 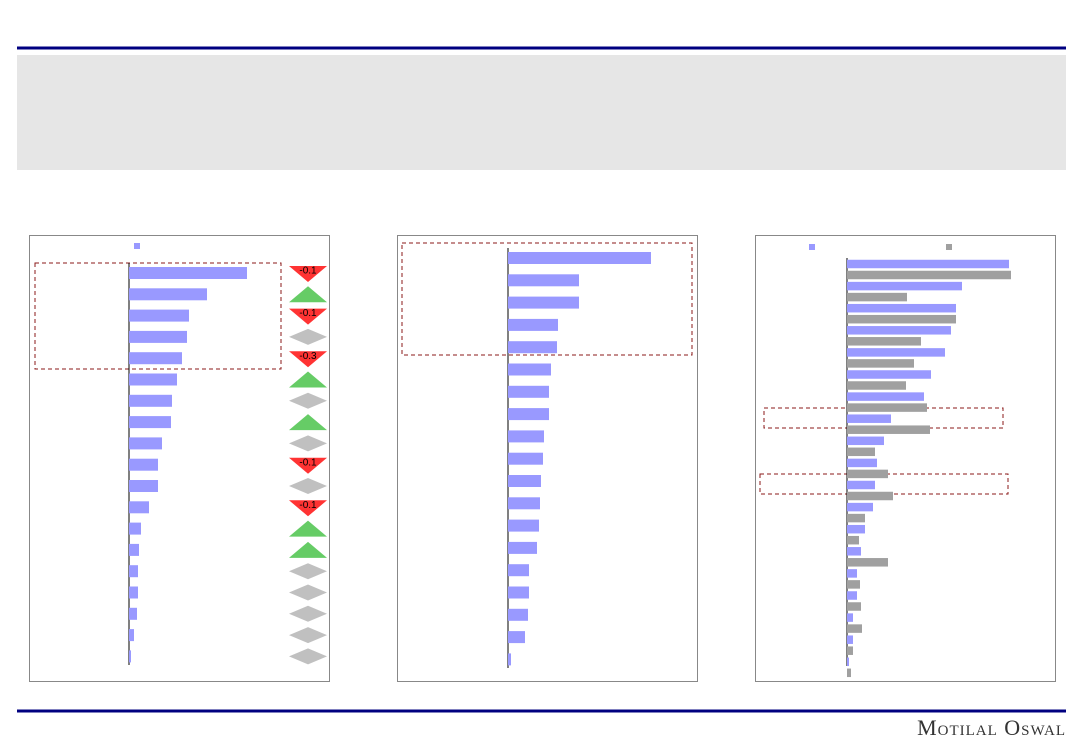 I want to click on brand: Motilal Oswal, so click(x=991, y=727).